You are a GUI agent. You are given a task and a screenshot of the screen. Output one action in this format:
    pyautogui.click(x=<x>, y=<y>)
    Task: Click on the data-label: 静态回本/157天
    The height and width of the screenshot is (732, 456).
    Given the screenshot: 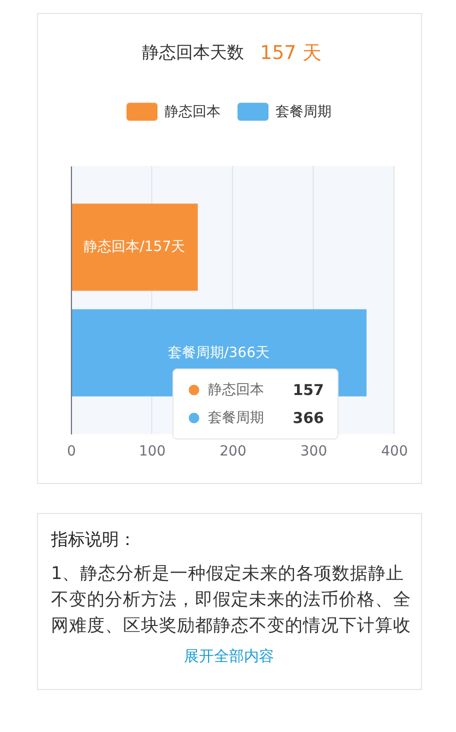 What is the action you would take?
    pyautogui.click(x=135, y=247)
    